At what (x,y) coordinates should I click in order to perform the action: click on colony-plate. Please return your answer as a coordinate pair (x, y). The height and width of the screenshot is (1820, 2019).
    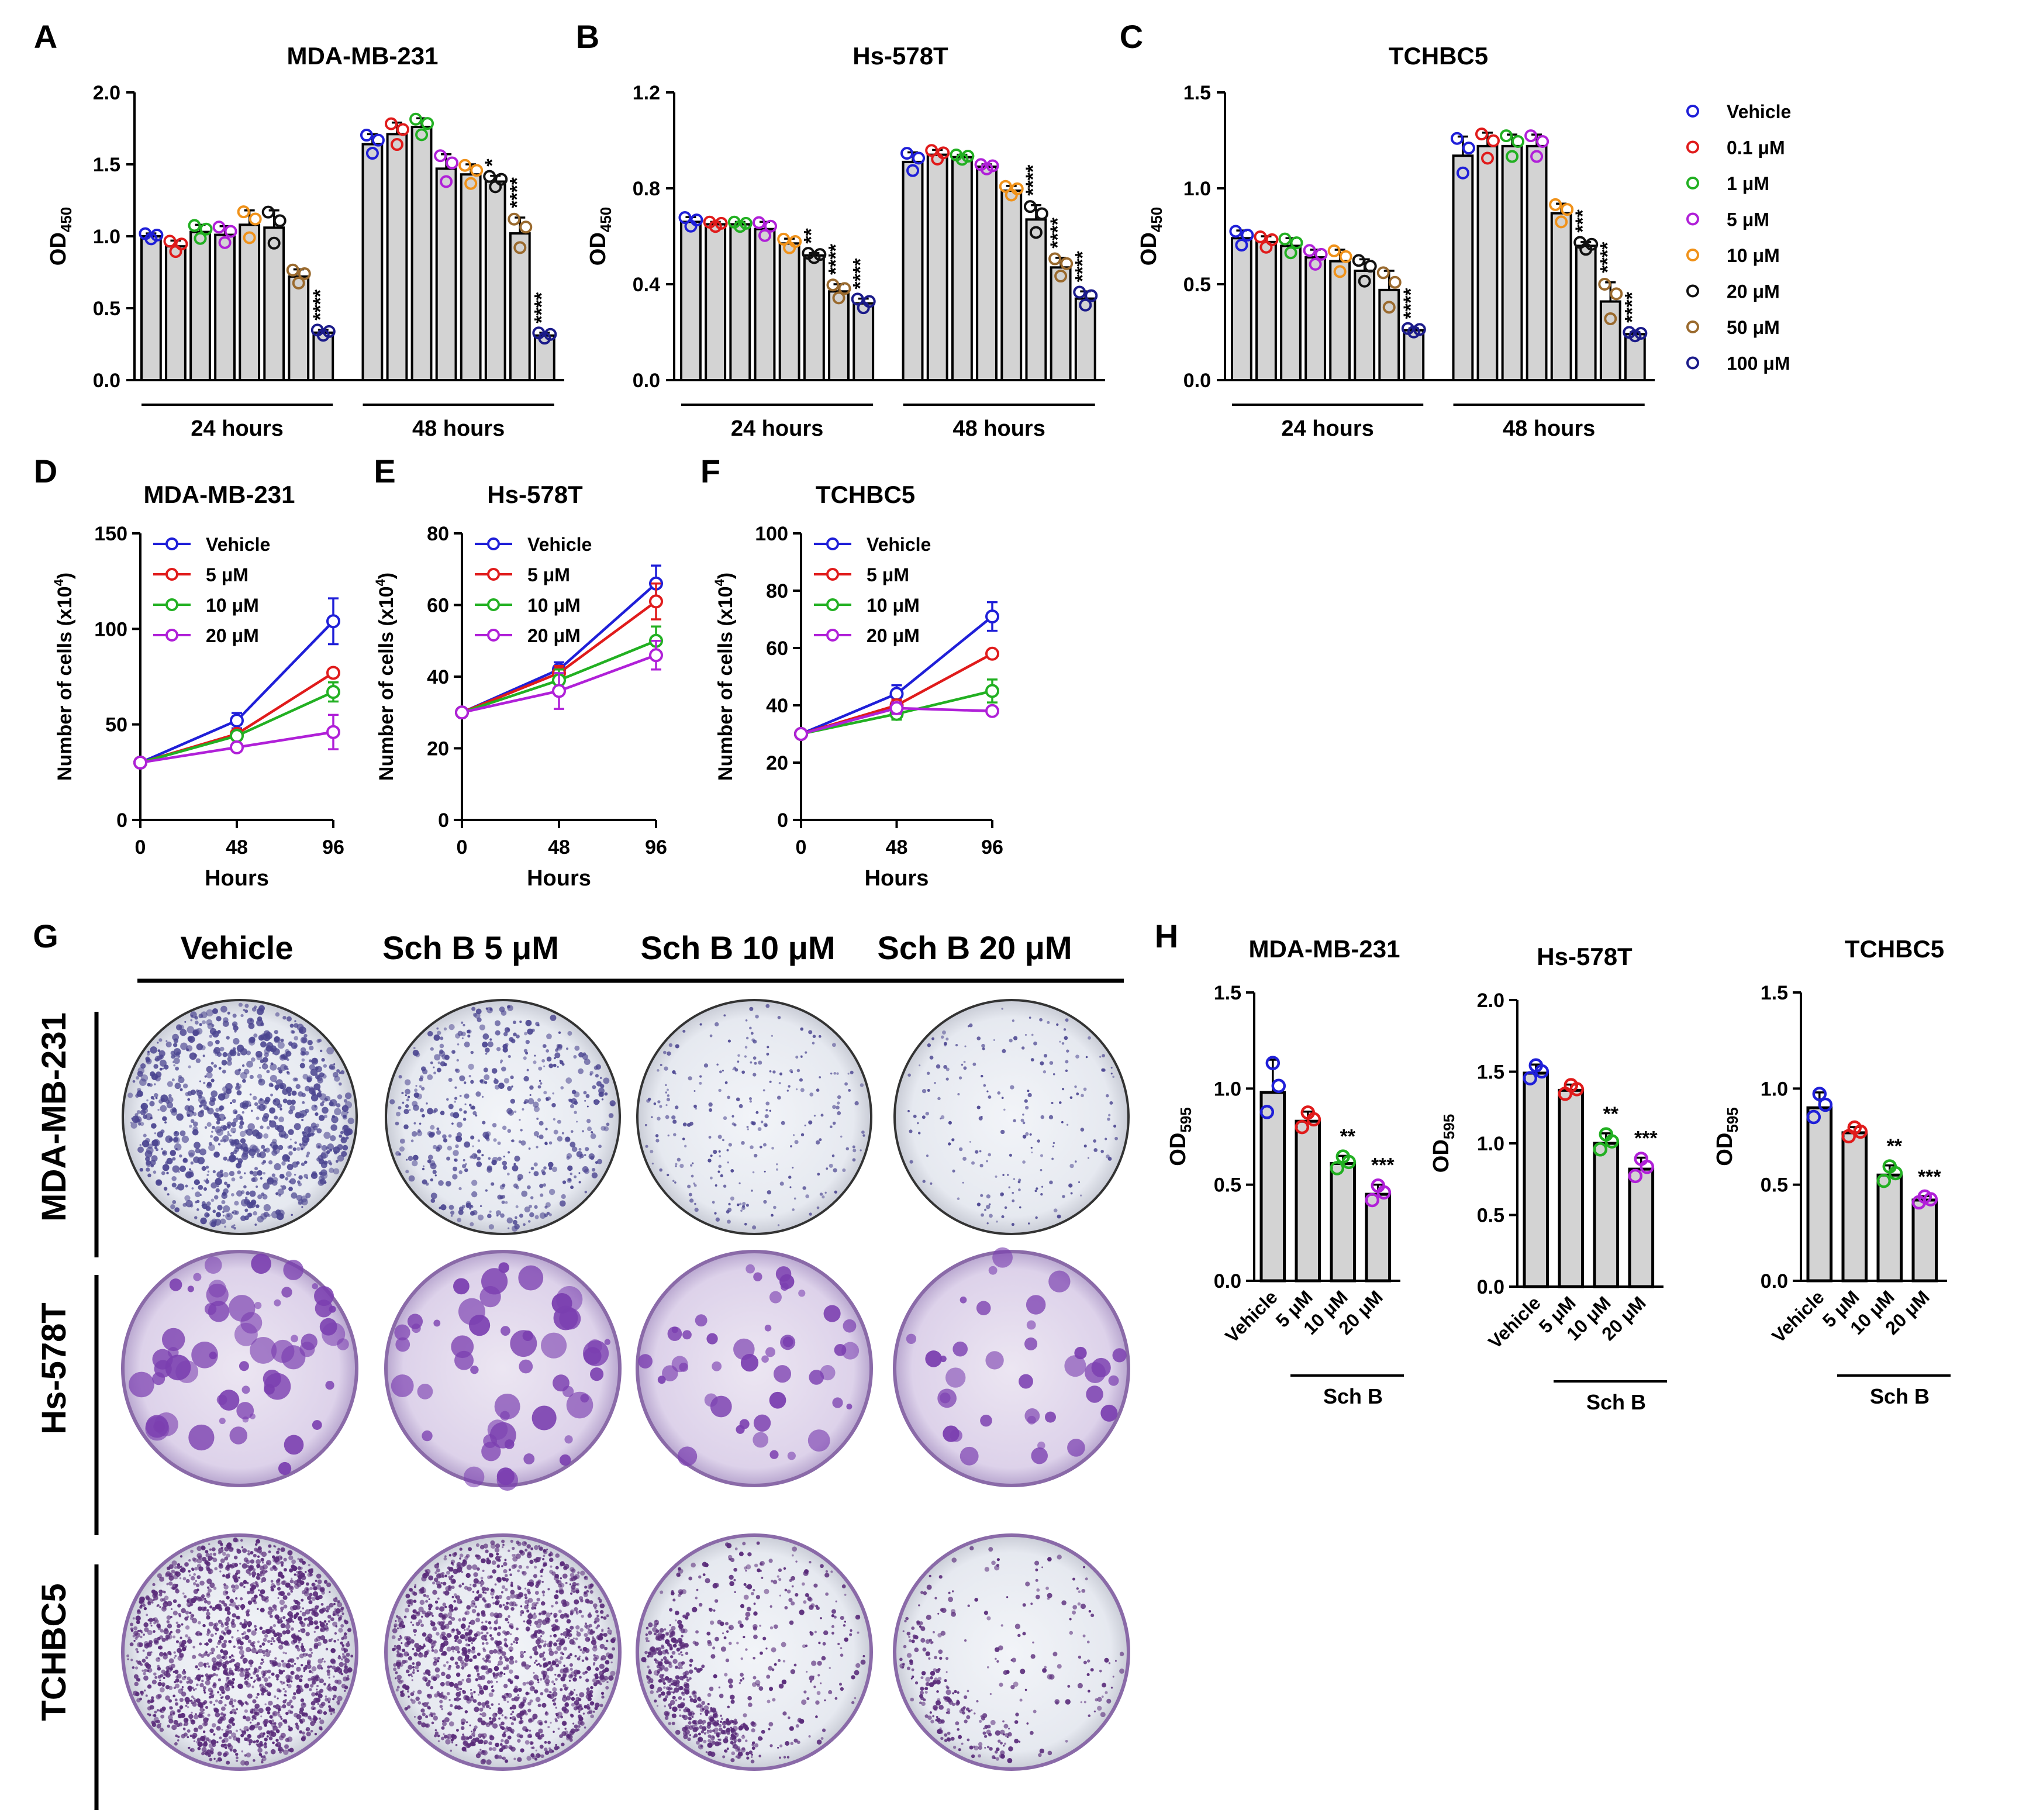
    Looking at the image, I should click on (754, 1117).